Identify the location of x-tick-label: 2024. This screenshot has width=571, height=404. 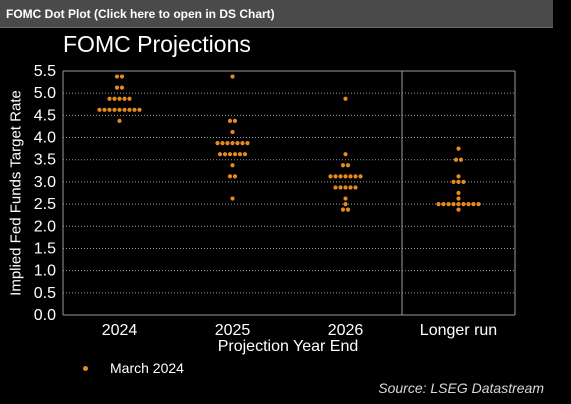
(120, 330).